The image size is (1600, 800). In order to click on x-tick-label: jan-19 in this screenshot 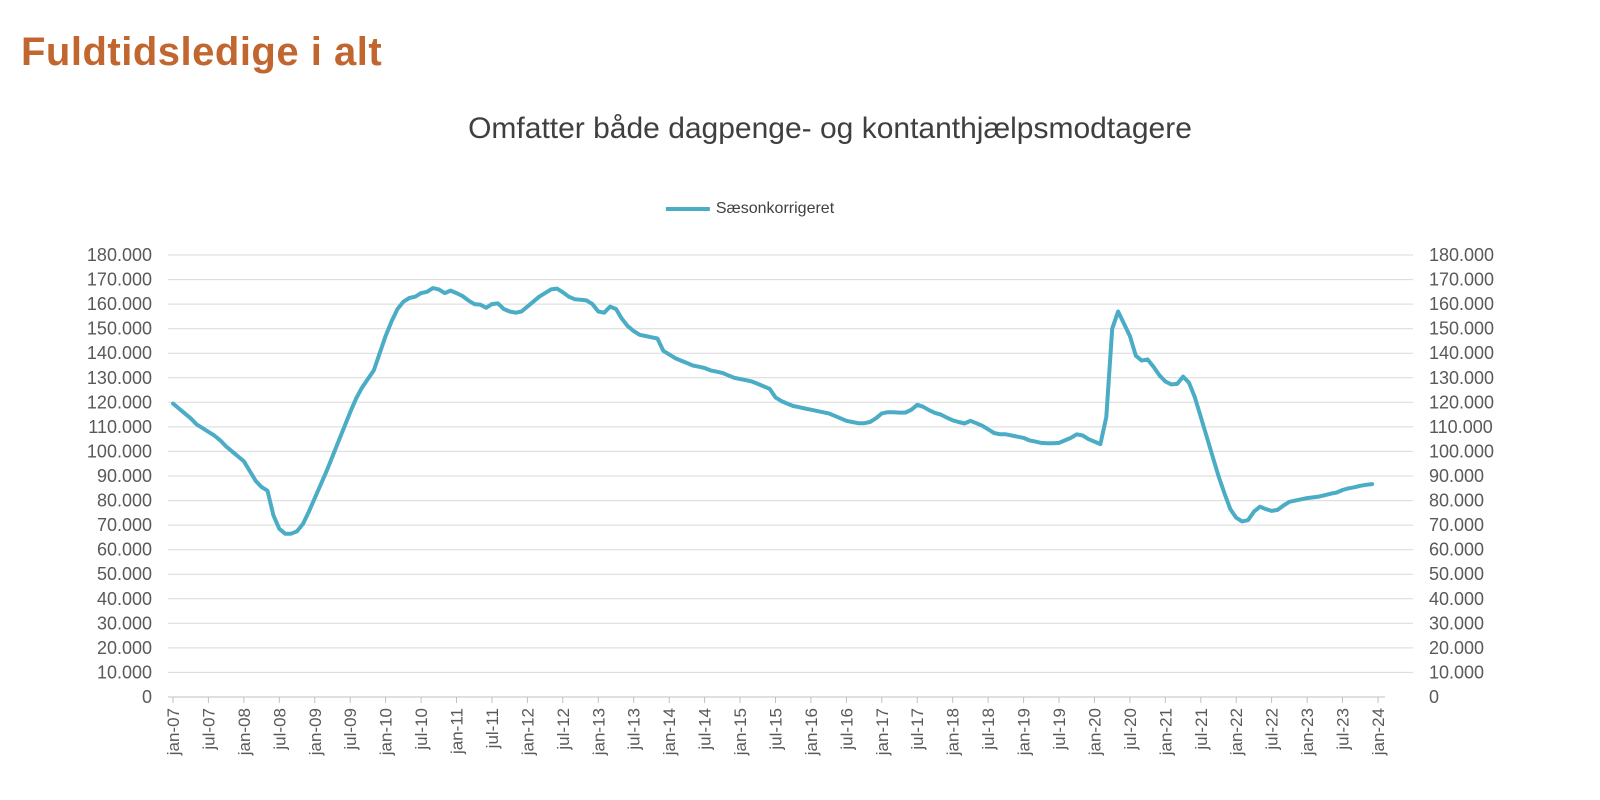, I will do `click(1024, 732)`.